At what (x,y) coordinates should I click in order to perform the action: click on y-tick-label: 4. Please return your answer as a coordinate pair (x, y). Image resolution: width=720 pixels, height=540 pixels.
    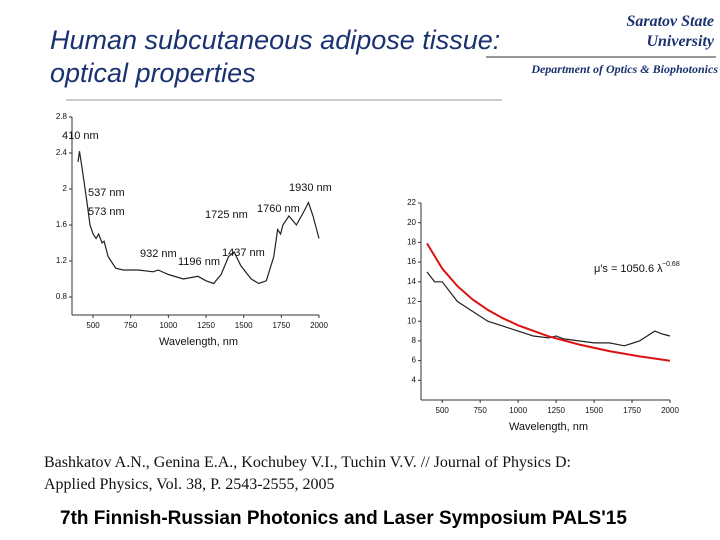
    Looking at the image, I should click on (414, 379).